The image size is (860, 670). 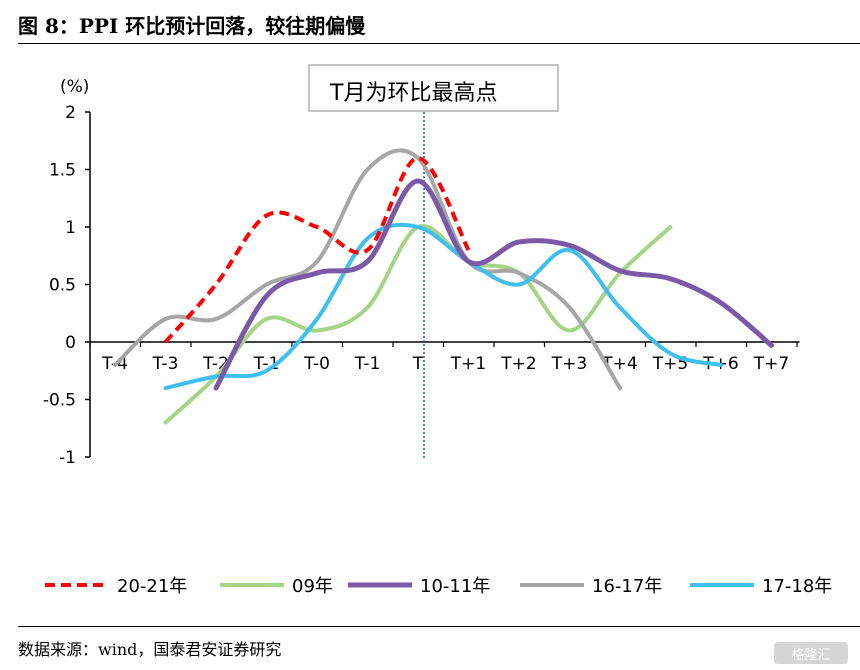 I want to click on y-tick-label: -1, so click(x=67, y=458).